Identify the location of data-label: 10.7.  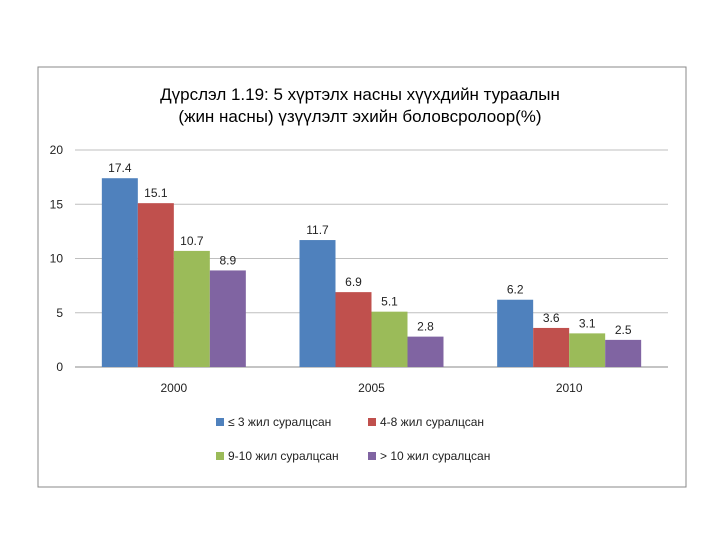
(192, 241).